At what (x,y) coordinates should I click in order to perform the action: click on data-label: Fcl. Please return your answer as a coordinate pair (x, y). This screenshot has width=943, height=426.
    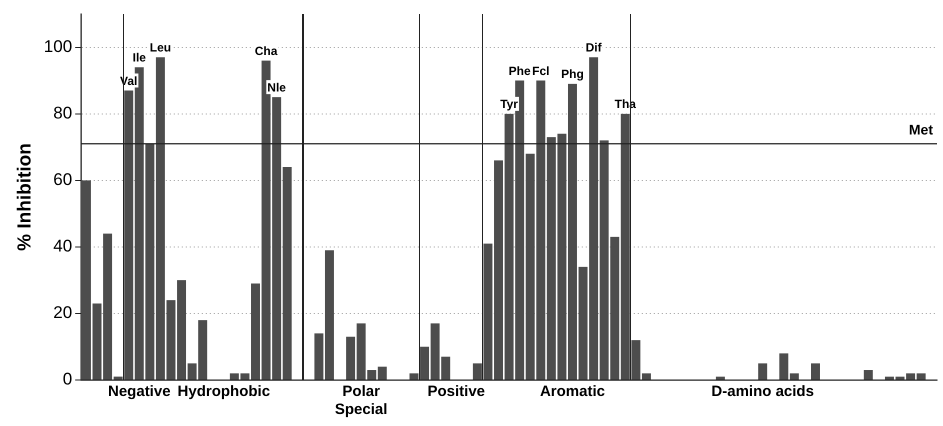
    Looking at the image, I should click on (541, 71).